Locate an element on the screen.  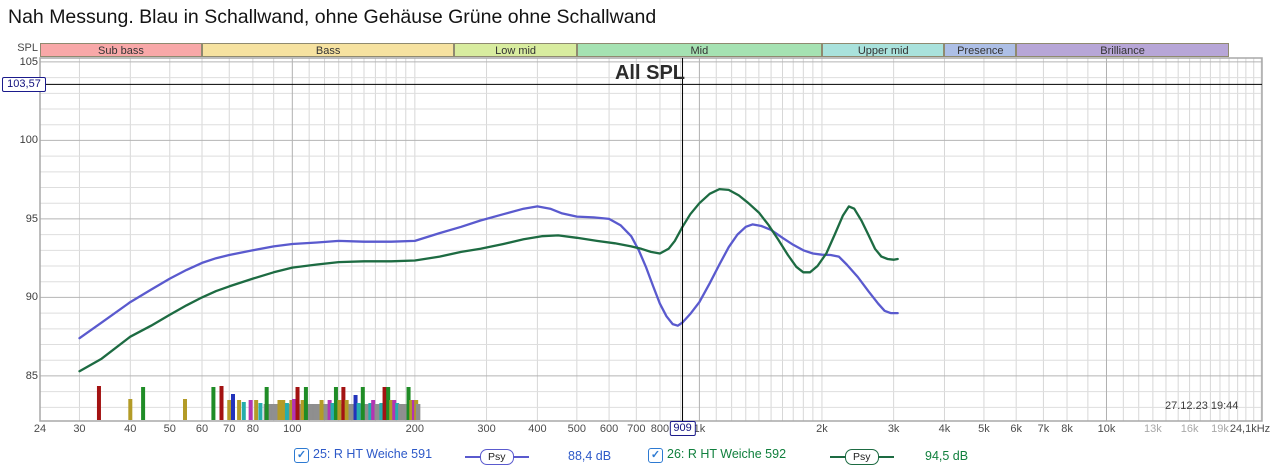
x-tick-19k: 19k is located at coordinates (1220, 429).